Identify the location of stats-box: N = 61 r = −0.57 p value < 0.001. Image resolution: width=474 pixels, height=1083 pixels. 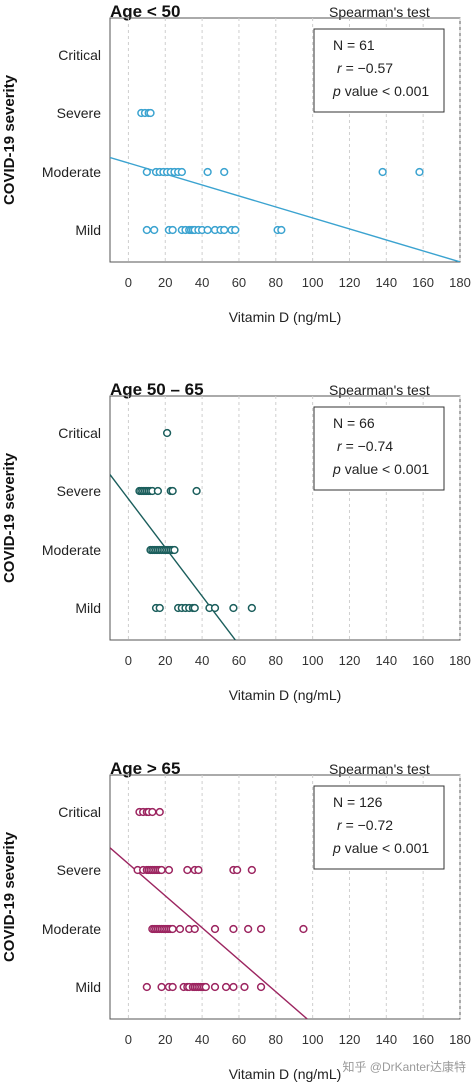
(379, 70).